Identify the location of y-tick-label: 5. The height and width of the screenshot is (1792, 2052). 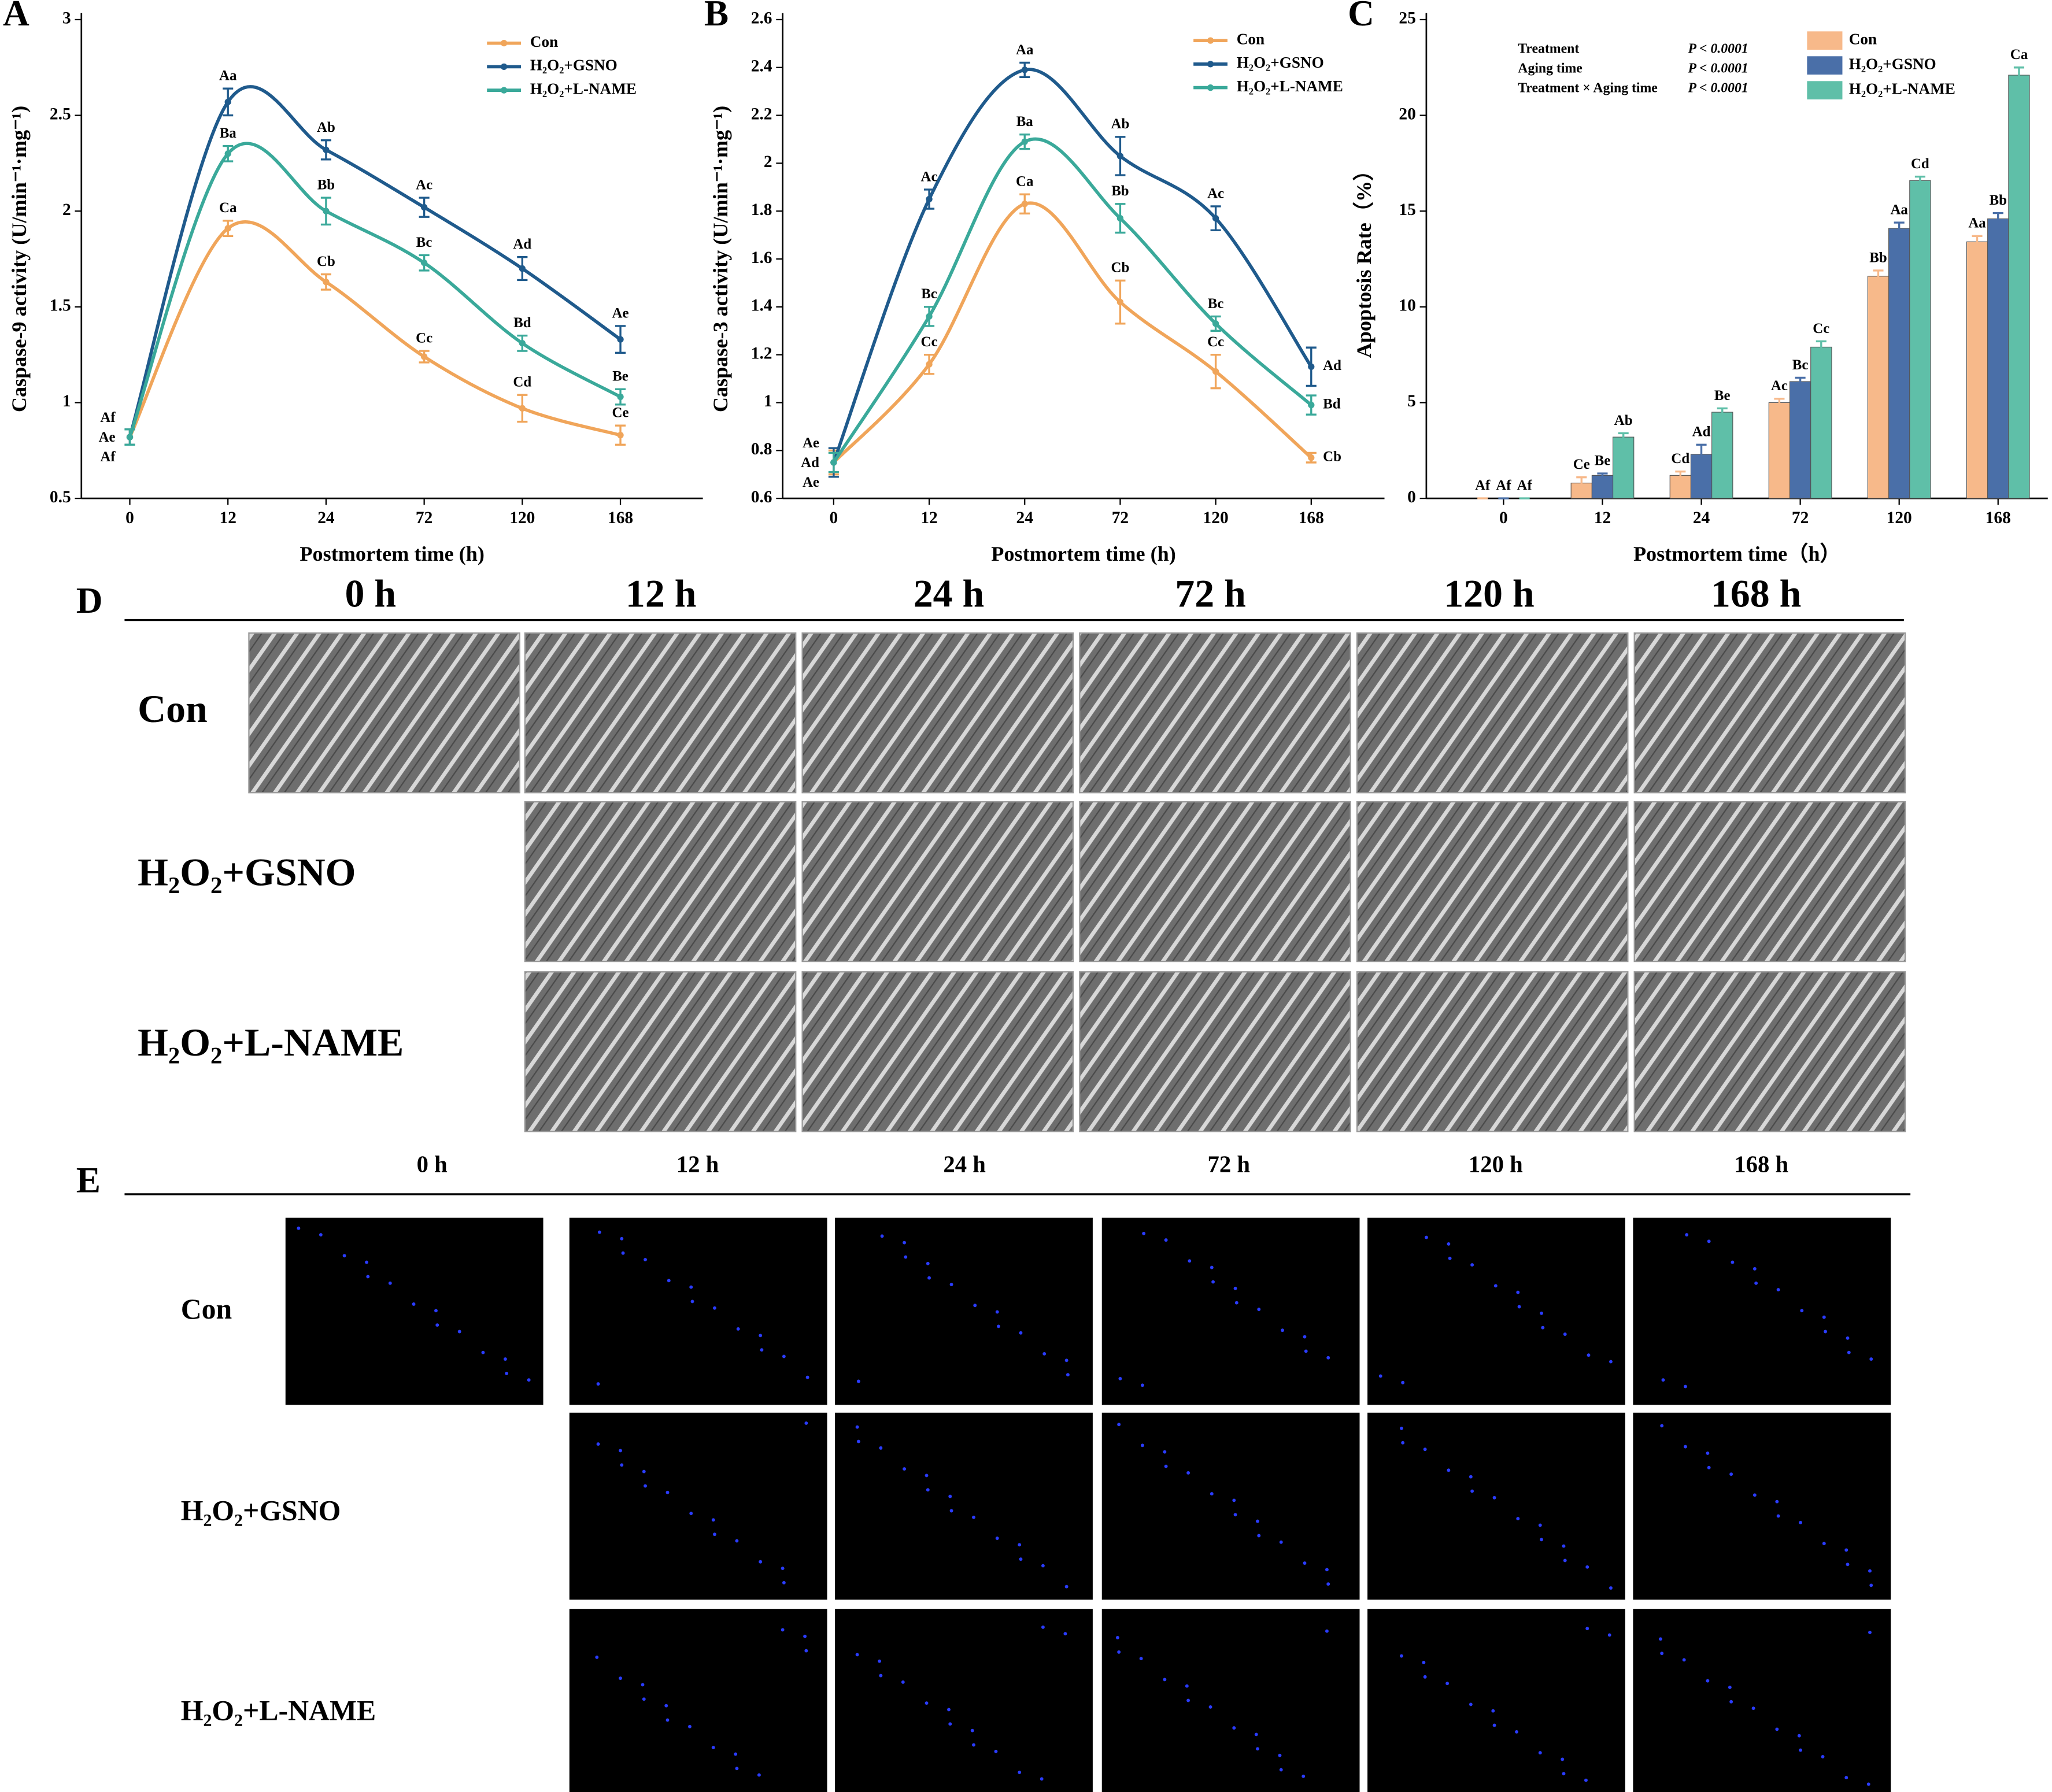
(1411, 401).